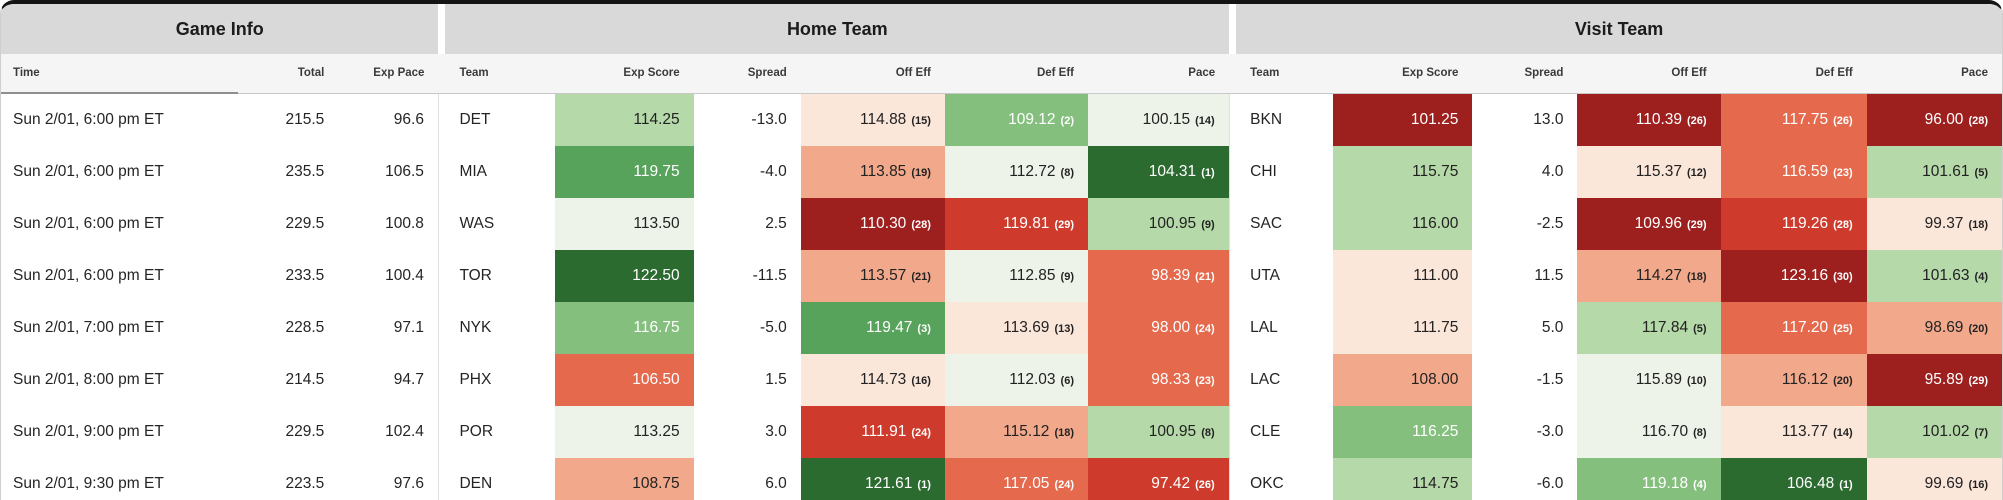 Image resolution: width=2003 pixels, height=500 pixels. Describe the element at coordinates (889, 483) in the screenshot. I see `home-off-eff-cell-value: 121.61` at that location.